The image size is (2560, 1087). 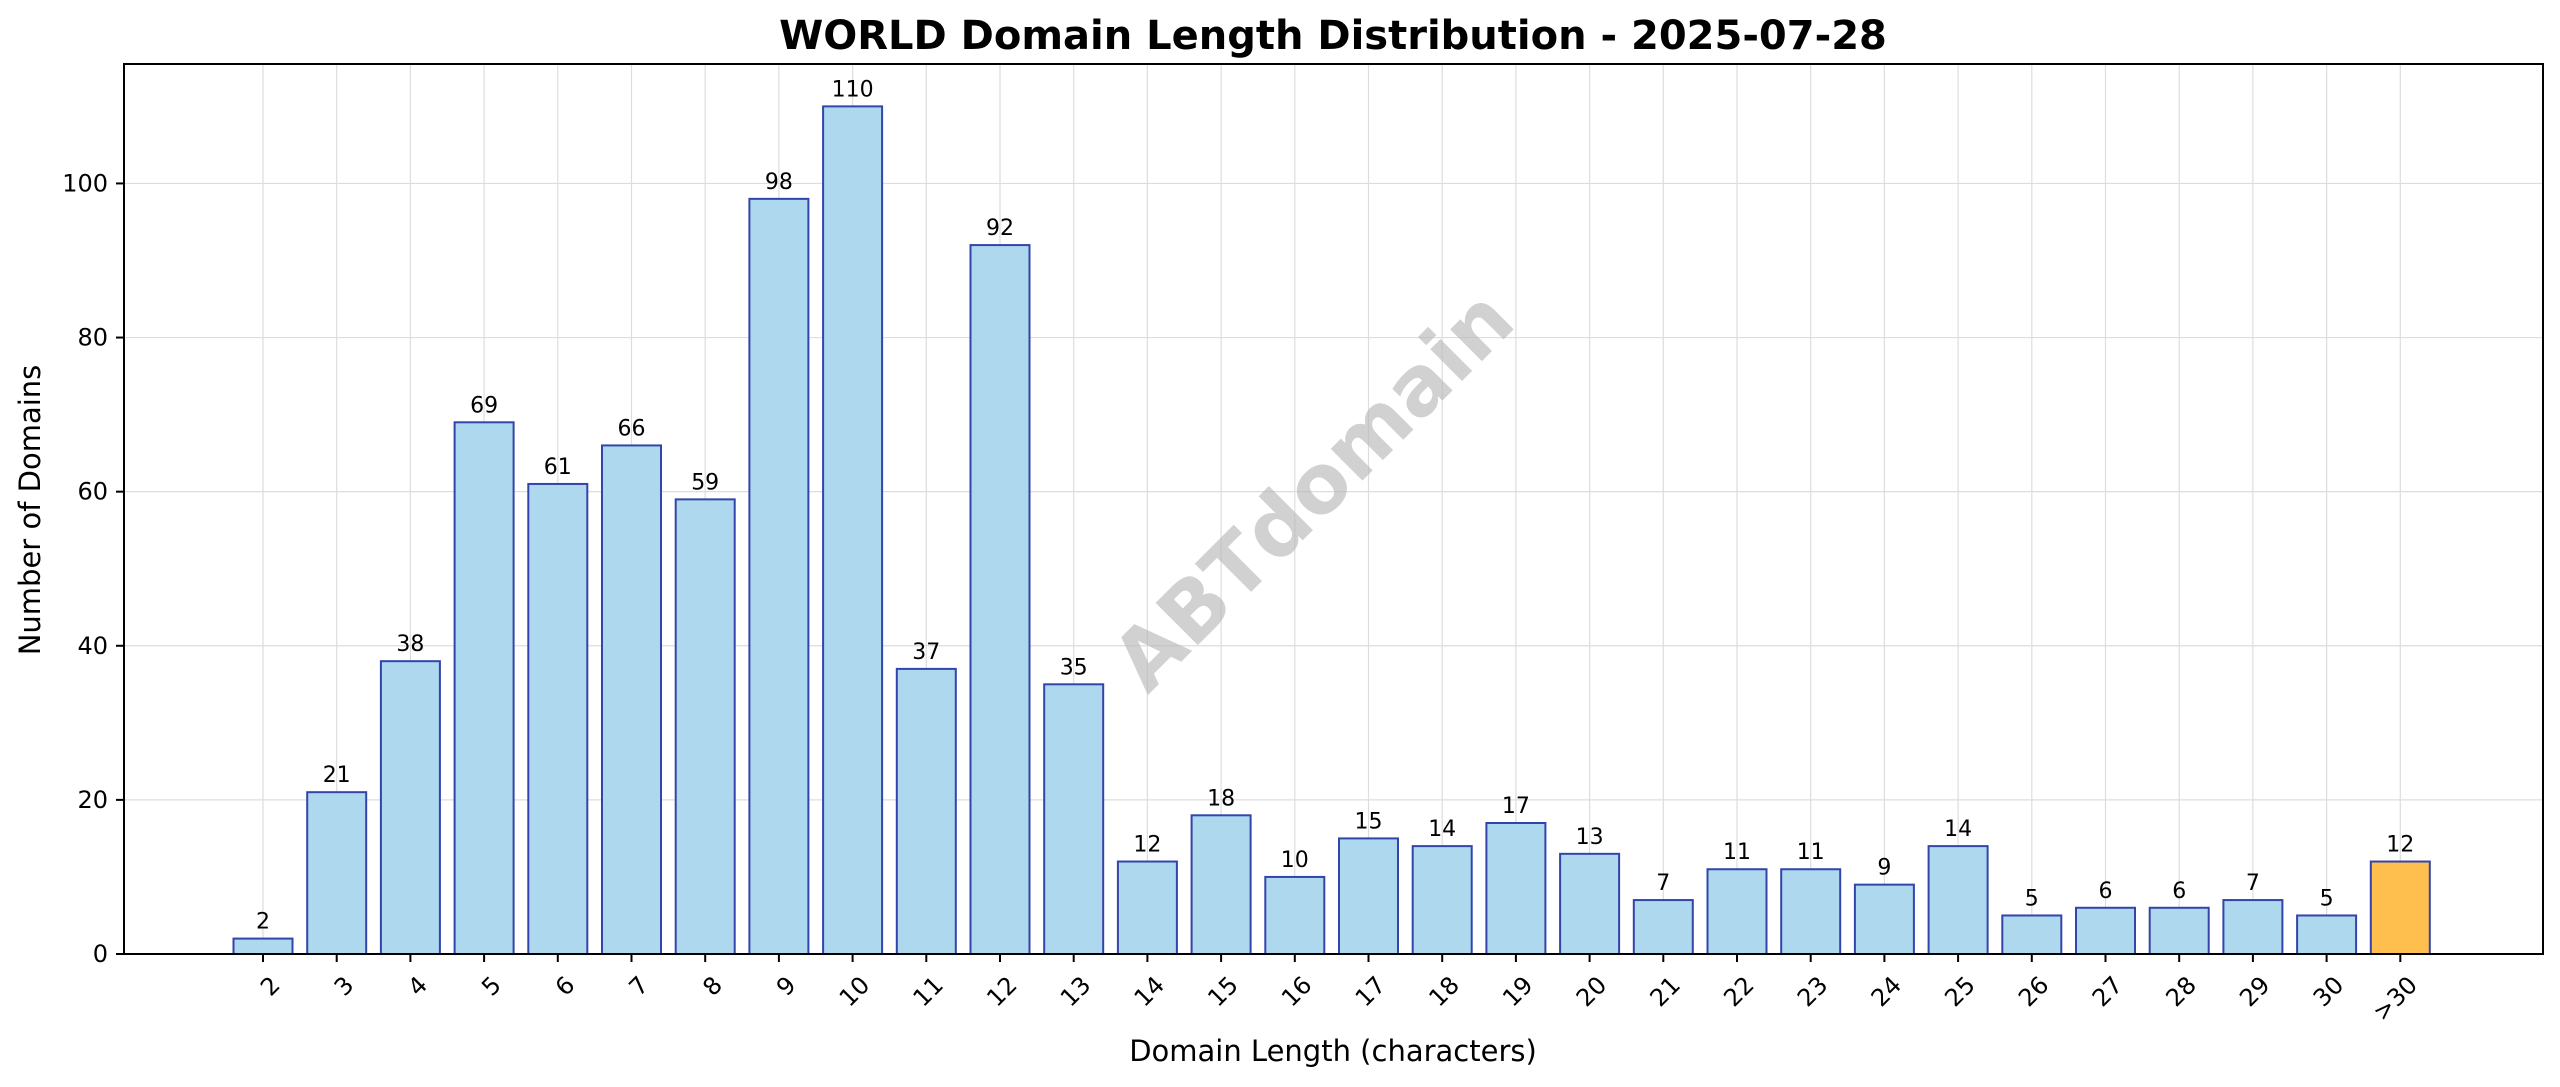 I want to click on x-tick-label: >30, so click(x=2395, y=999).